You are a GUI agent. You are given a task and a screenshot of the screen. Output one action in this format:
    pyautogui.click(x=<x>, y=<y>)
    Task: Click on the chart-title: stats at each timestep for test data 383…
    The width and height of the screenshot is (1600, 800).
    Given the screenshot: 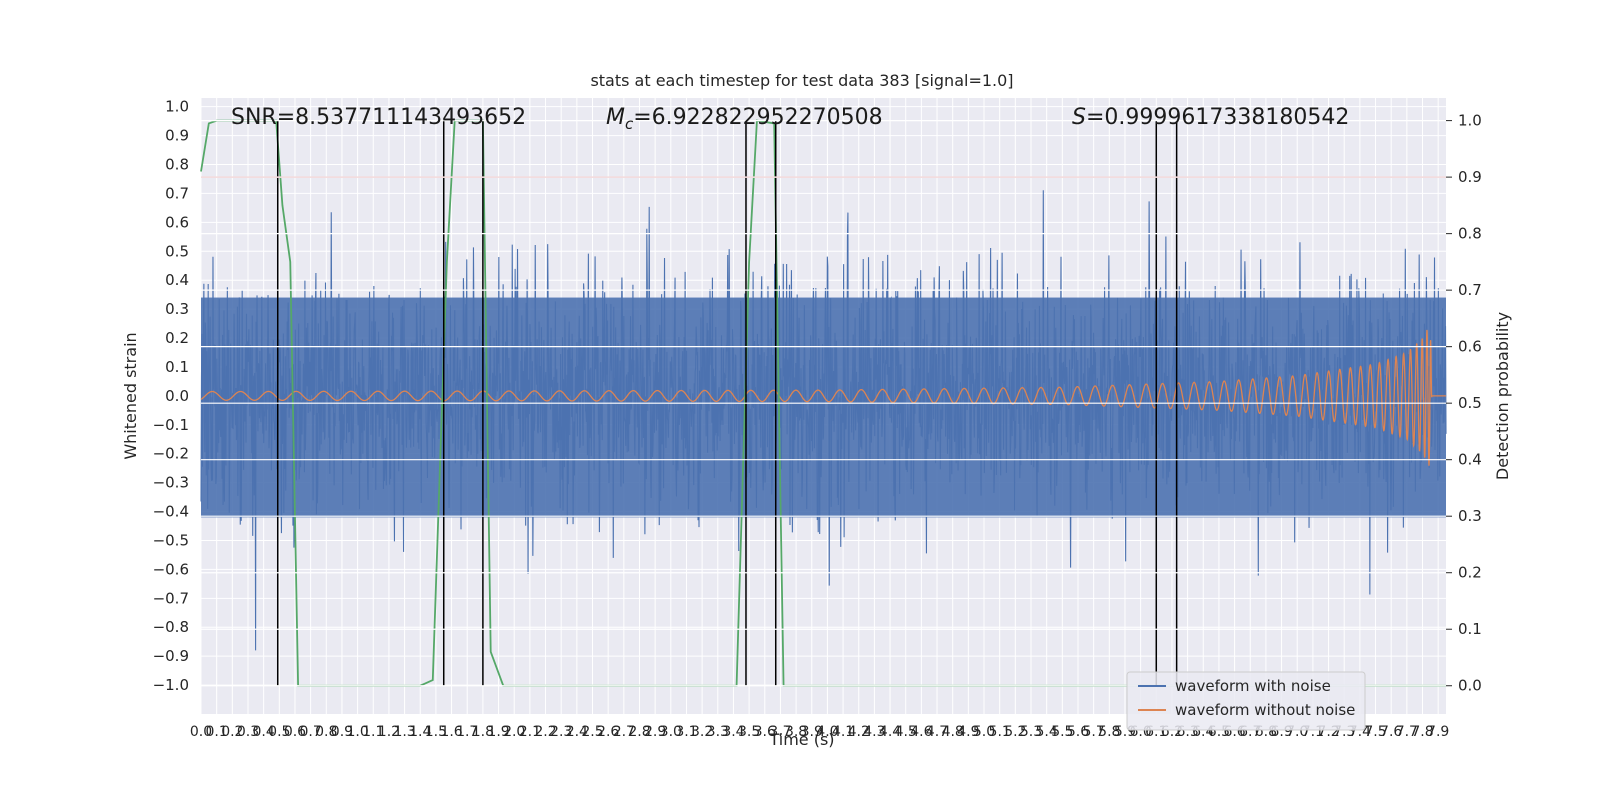 What is the action you would take?
    pyautogui.click(x=801, y=80)
    